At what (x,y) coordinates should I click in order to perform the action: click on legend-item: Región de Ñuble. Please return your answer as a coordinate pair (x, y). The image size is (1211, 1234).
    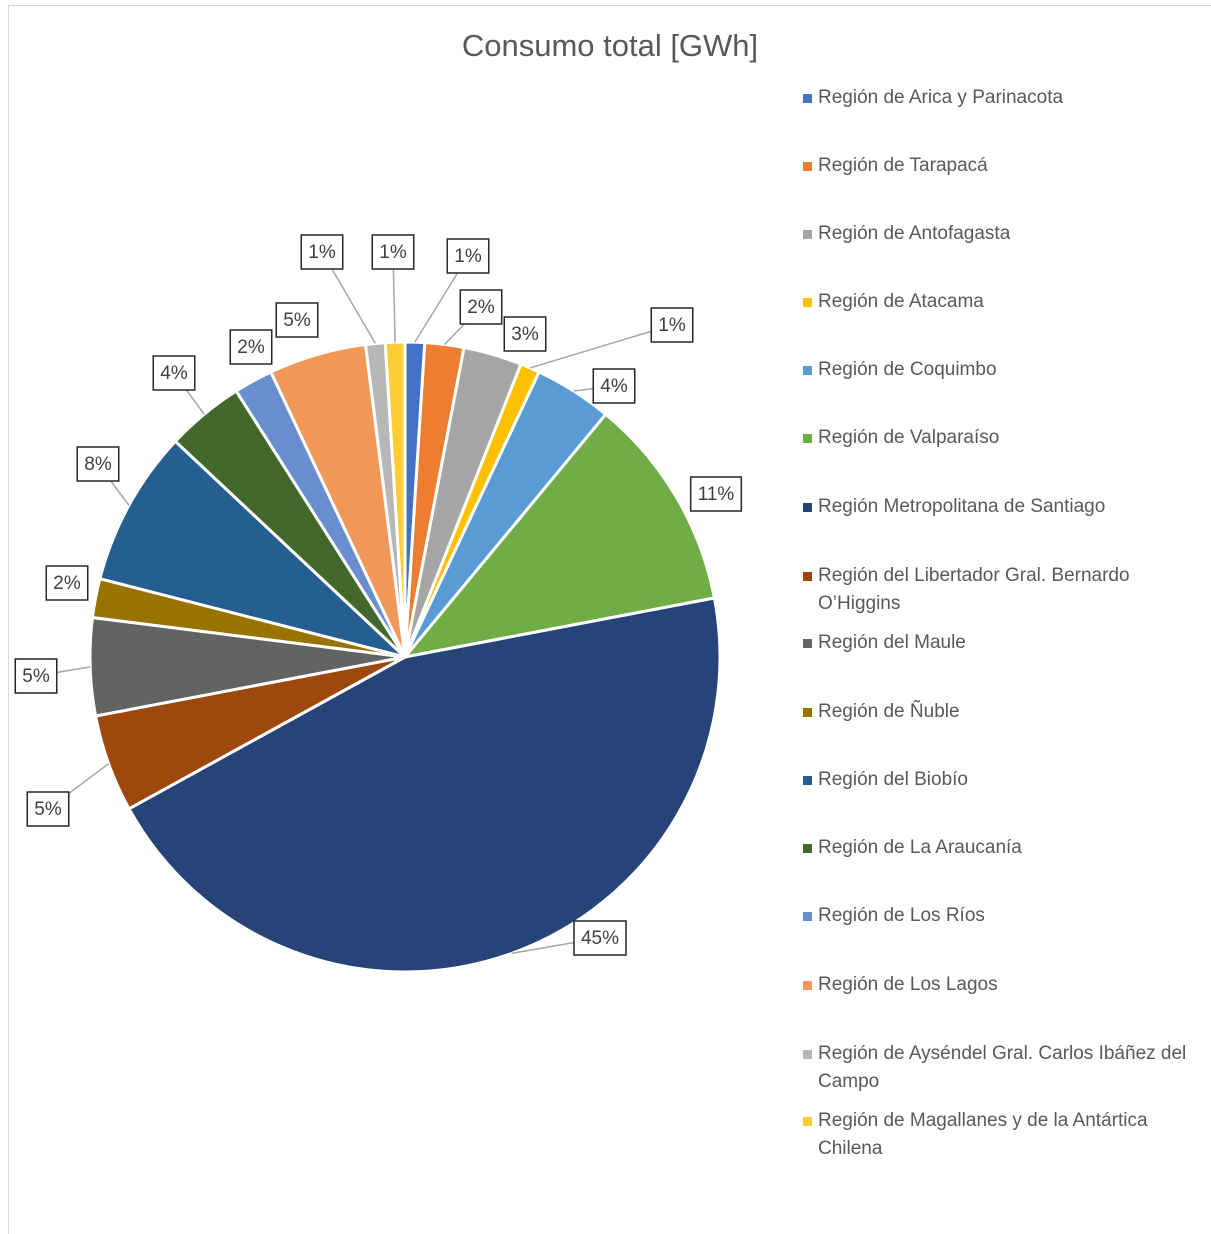
    Looking at the image, I should click on (1003, 712).